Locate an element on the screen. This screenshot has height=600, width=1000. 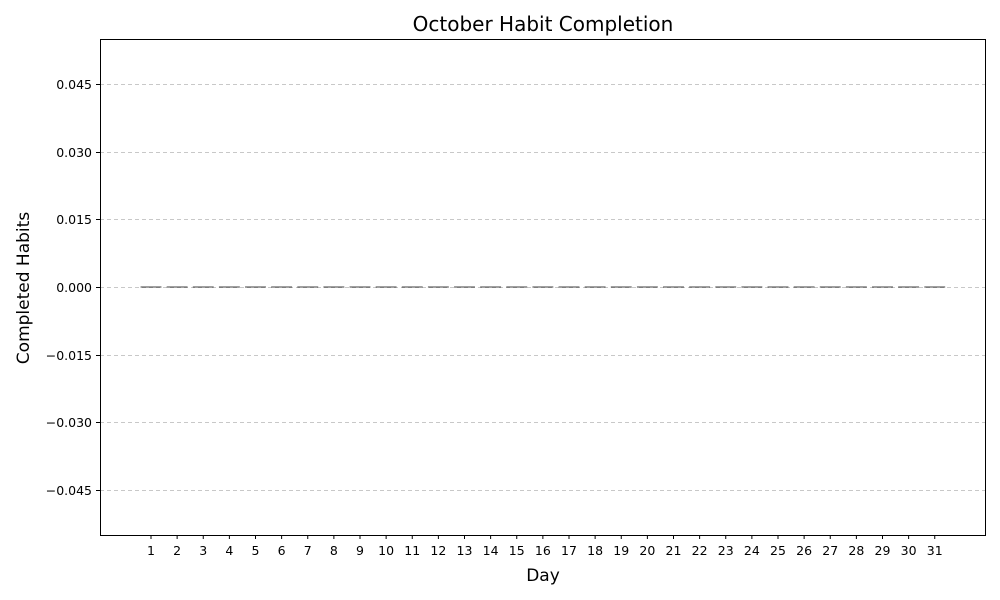
x-tick-label: 13 is located at coordinates (465, 550).